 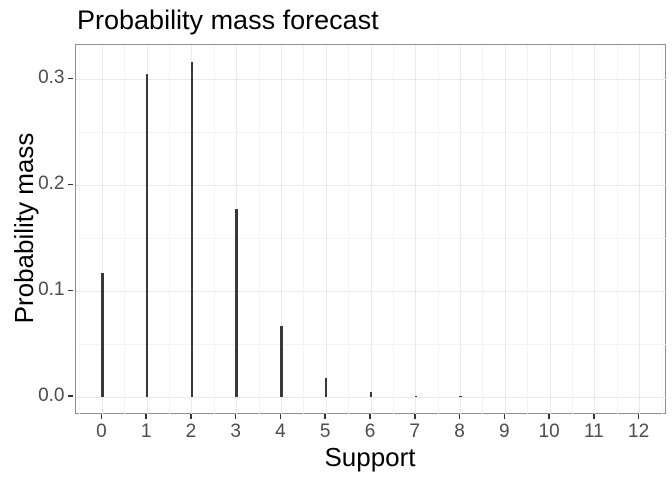 I want to click on x-tick-label: 1, so click(x=146, y=431).